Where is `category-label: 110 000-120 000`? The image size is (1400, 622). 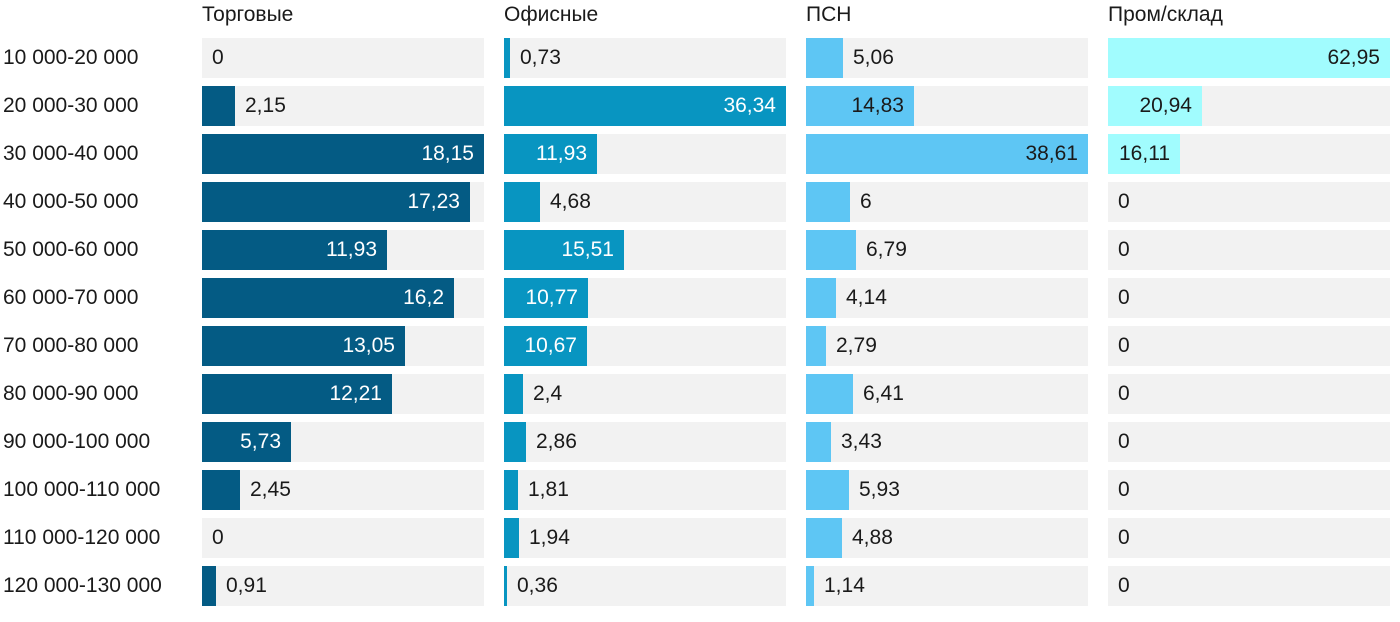
category-label: 110 000-120 000 is located at coordinates (82, 537).